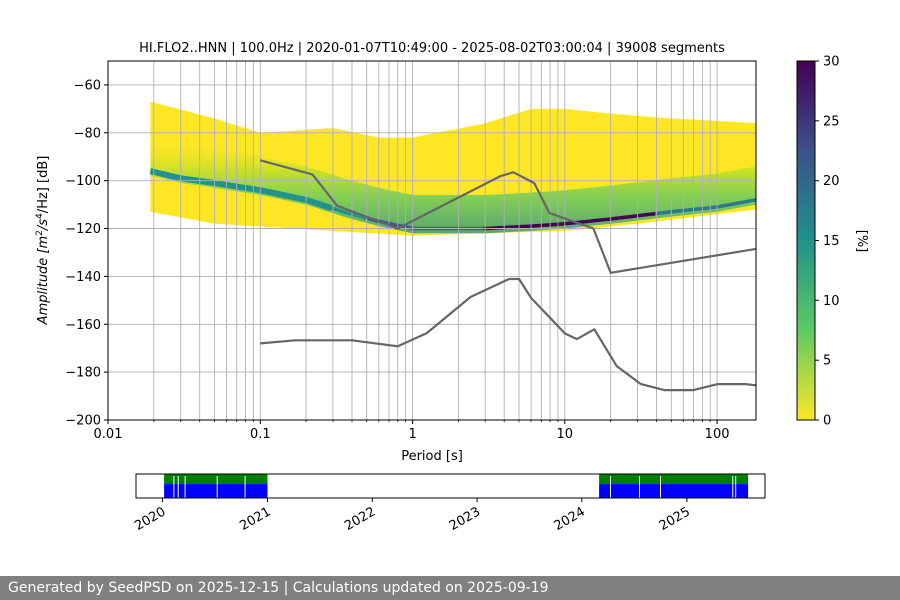 Image resolution: width=900 pixels, height=600 pixels. I want to click on timeline-coverage-bar, so click(216, 479).